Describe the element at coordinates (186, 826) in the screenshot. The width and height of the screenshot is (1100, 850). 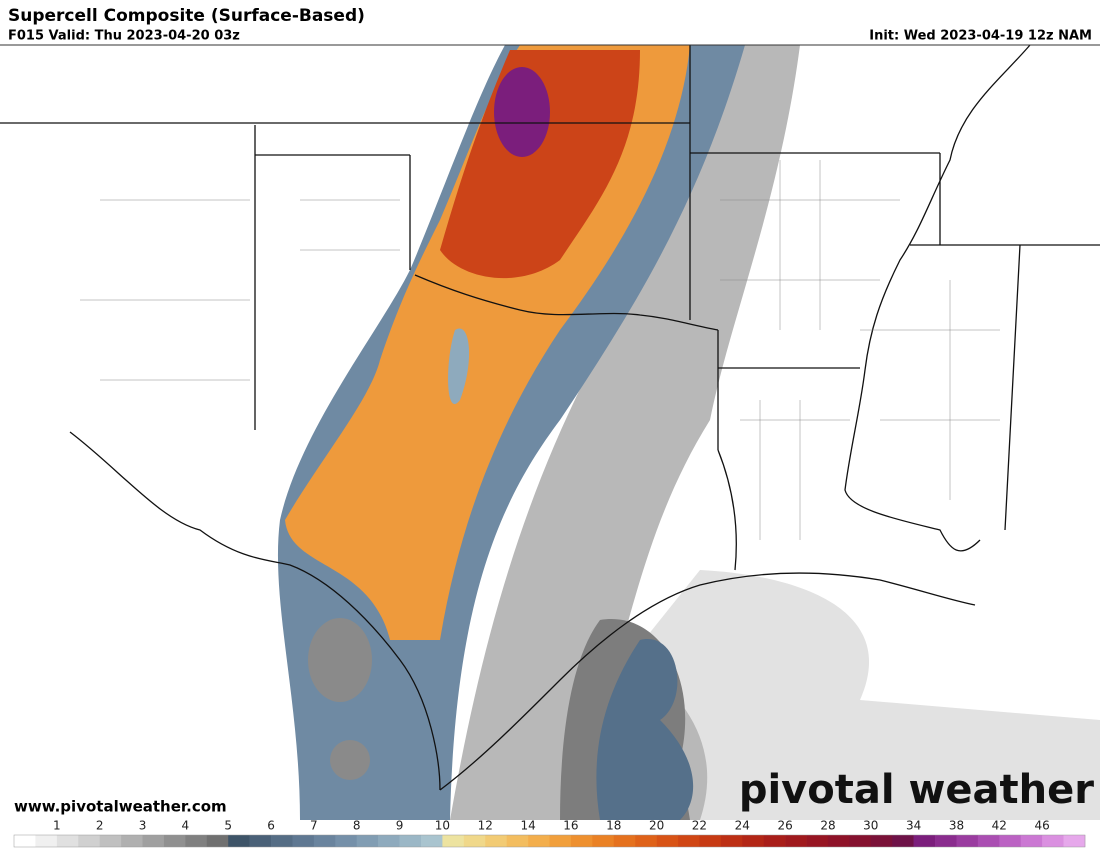
I see `colorbar-label: 4` at that location.